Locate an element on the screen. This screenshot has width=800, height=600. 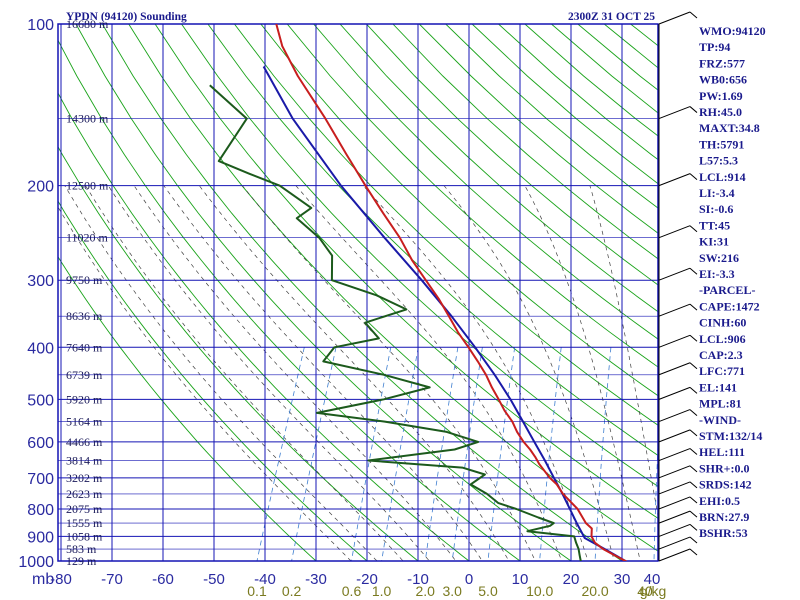
stability-index: WB0:656 is located at coordinates (723, 80).